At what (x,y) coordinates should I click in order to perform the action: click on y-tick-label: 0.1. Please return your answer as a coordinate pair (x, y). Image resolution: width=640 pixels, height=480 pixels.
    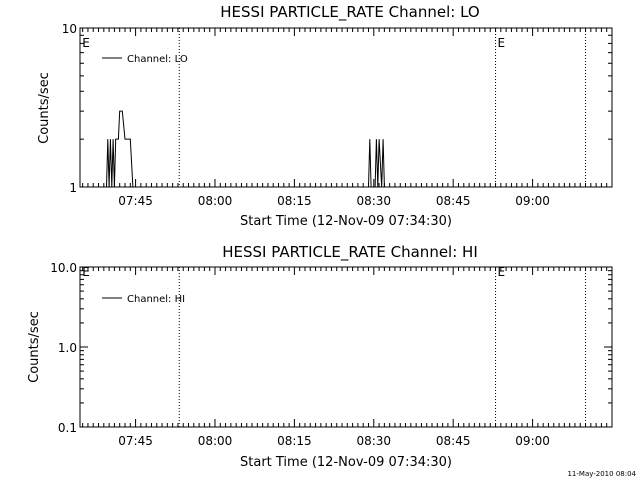
    Looking at the image, I should click on (67, 428).